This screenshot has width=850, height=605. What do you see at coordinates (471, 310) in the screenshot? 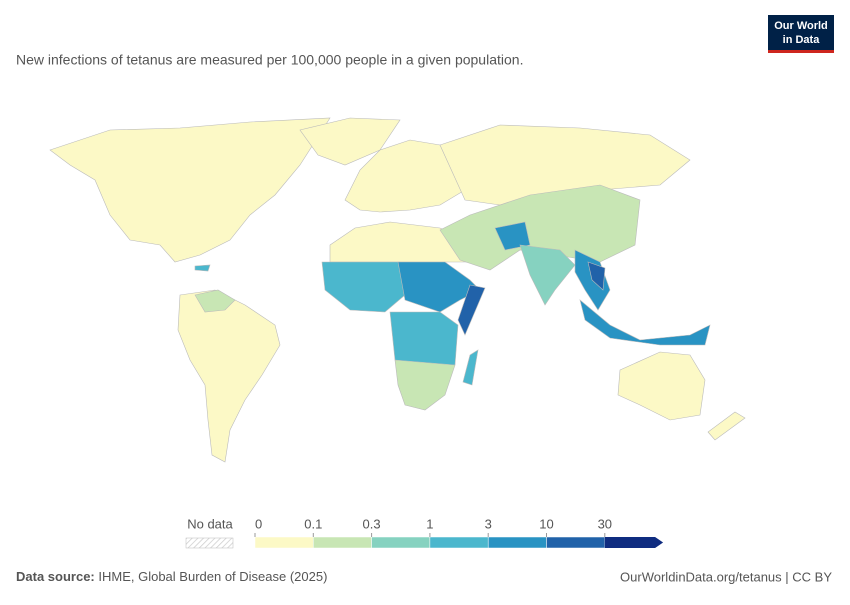
I see `somalia` at bounding box center [471, 310].